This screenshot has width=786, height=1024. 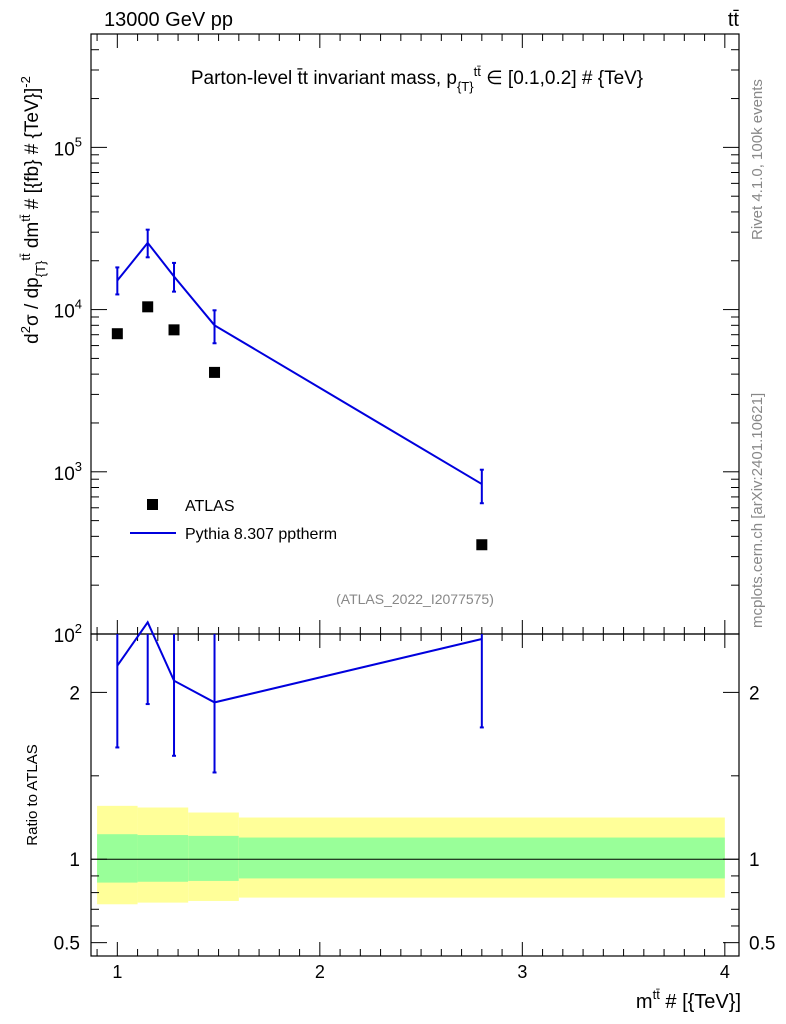 I want to click on ratio-y-tick-label-left: 2, so click(x=74, y=693).